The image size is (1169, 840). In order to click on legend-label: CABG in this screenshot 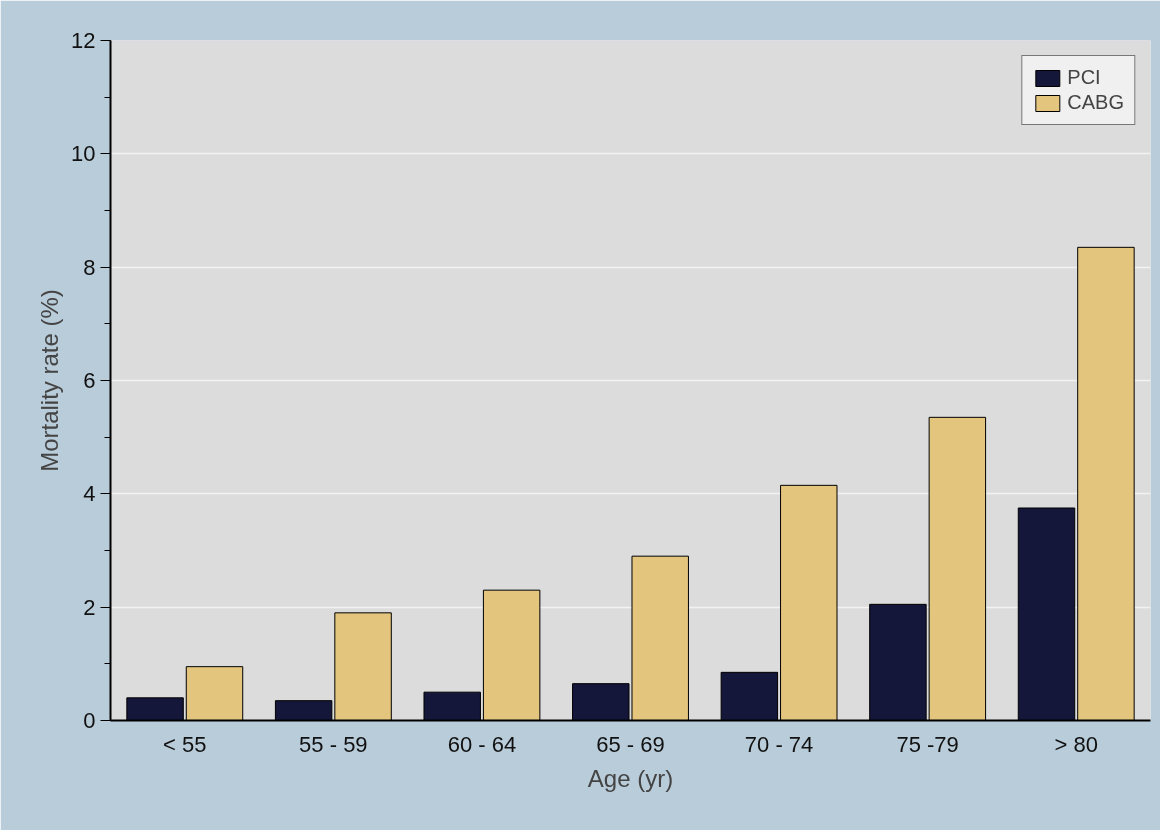, I will do `click(1095, 102)`.